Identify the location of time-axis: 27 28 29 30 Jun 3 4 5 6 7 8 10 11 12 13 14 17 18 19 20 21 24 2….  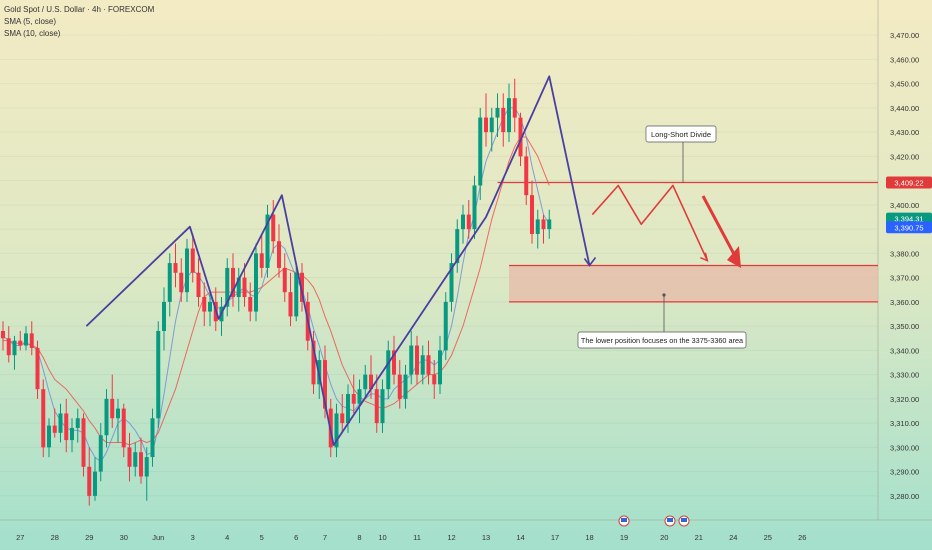
(411, 528).